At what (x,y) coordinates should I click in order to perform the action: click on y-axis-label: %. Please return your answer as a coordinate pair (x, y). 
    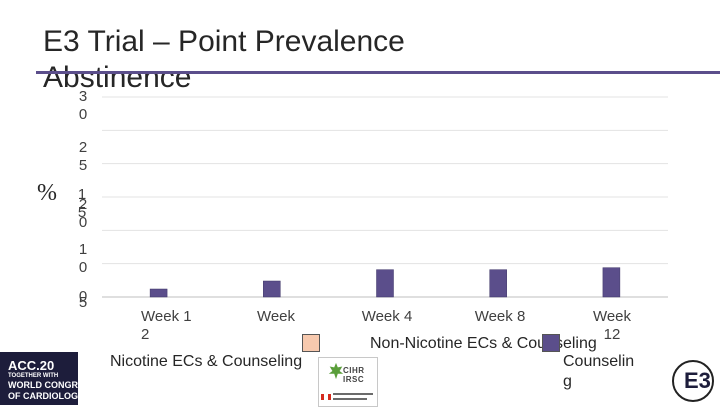
    Looking at the image, I should click on (47, 193).